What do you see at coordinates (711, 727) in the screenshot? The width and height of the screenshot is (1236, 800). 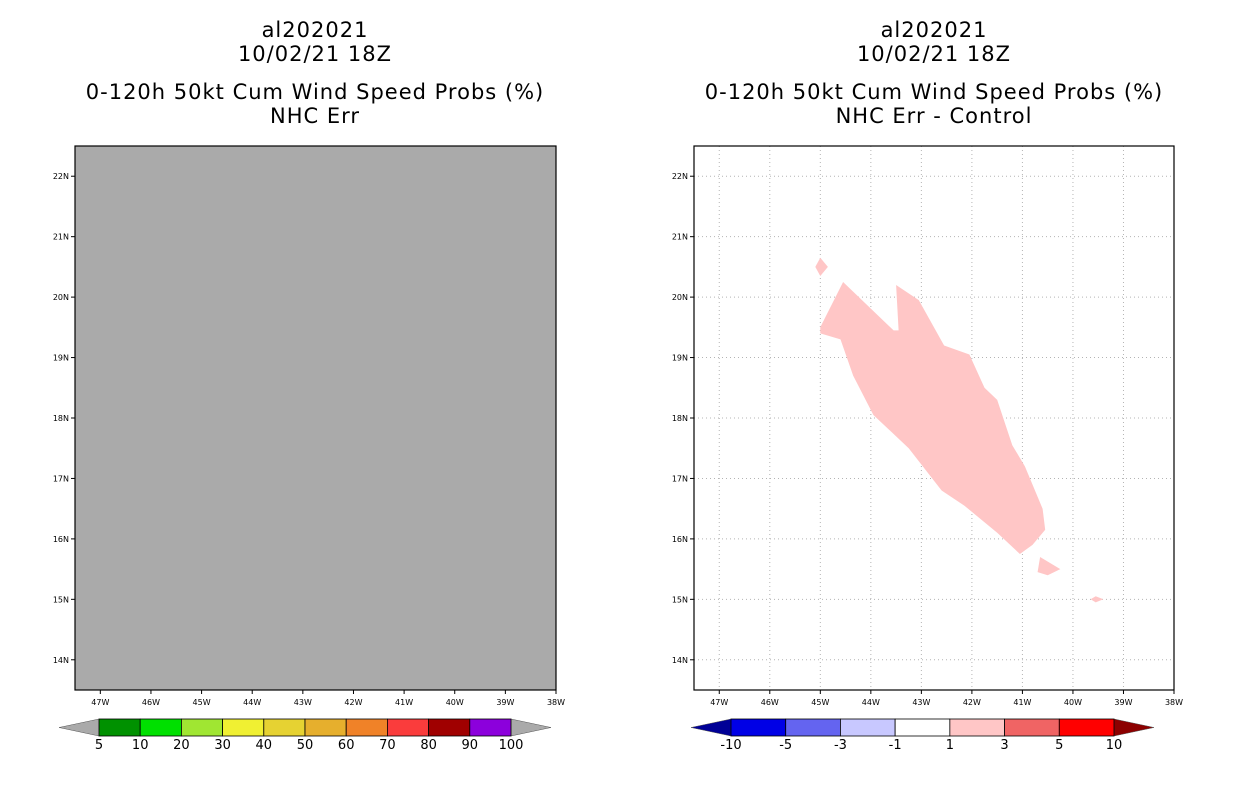 I see `right-colorbar-under-triangle` at bounding box center [711, 727].